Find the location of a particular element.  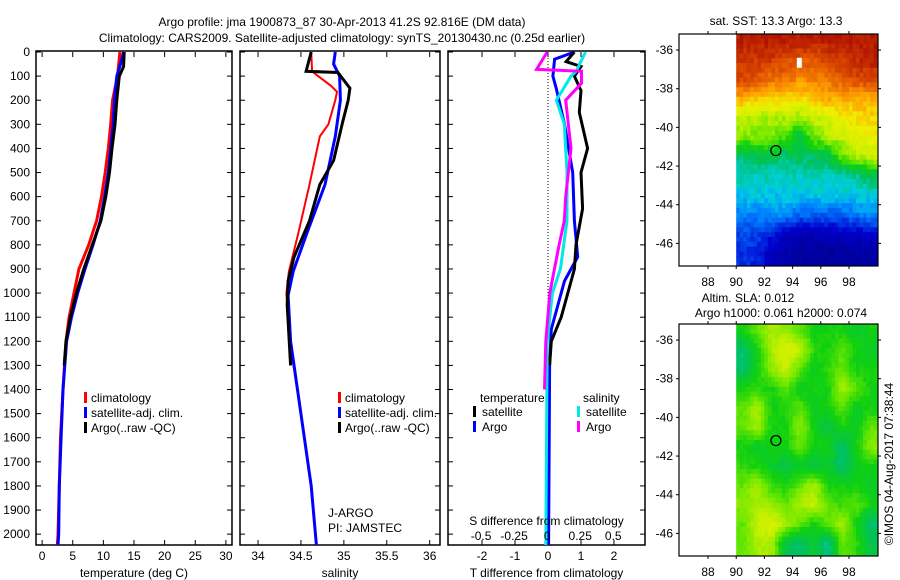

x2-tick-label: 0.5 is located at coordinates (613, 536).